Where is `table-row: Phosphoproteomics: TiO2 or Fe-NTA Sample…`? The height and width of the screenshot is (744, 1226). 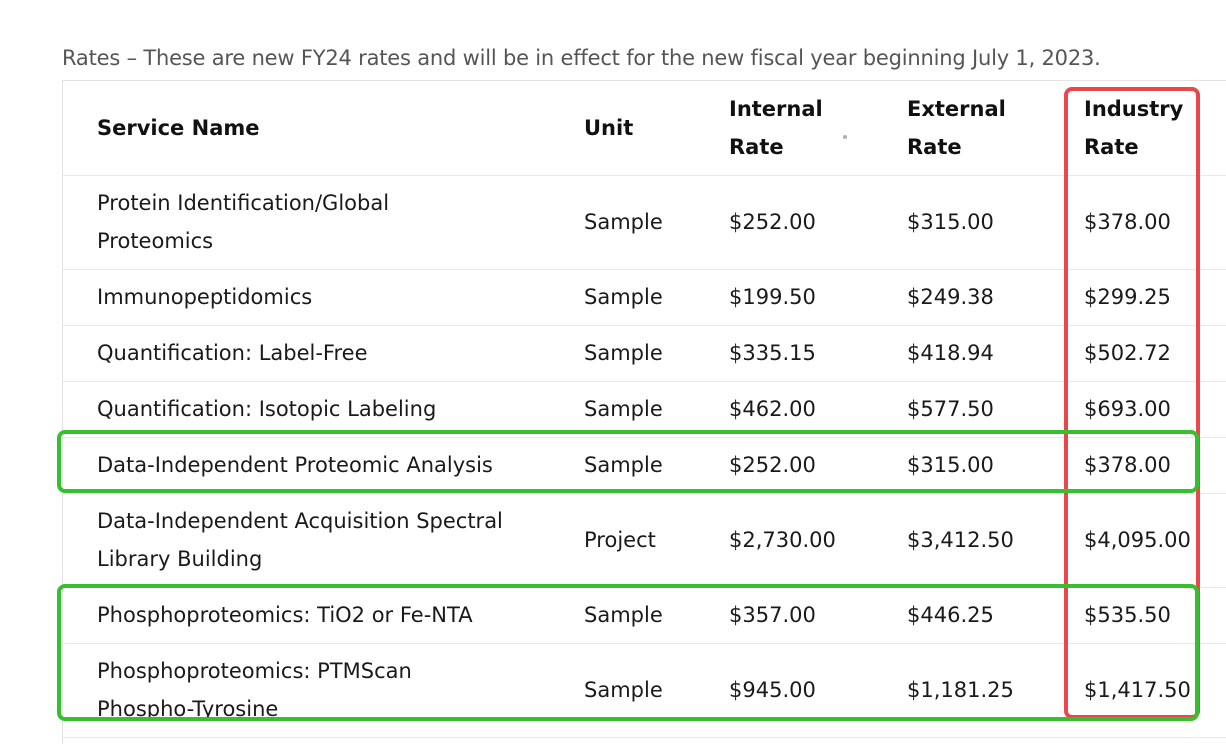 table-row: Phosphoproteomics: TiO2 or Fe-NTA Sample… is located at coordinates (644, 615).